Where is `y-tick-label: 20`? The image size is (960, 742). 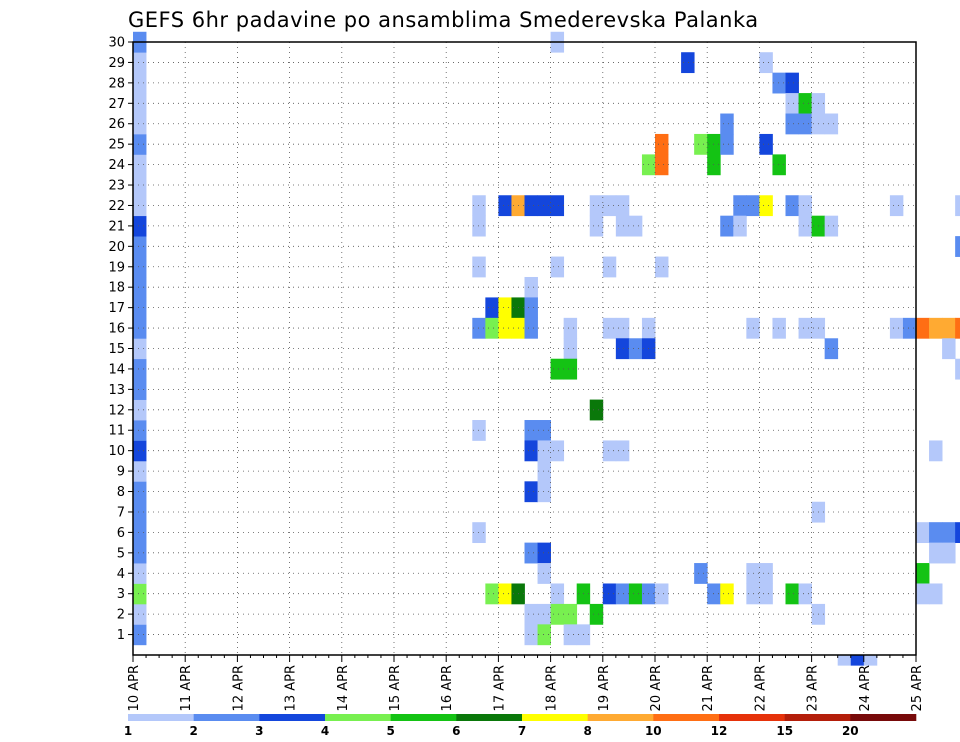 y-tick-label: 20 is located at coordinates (116, 247).